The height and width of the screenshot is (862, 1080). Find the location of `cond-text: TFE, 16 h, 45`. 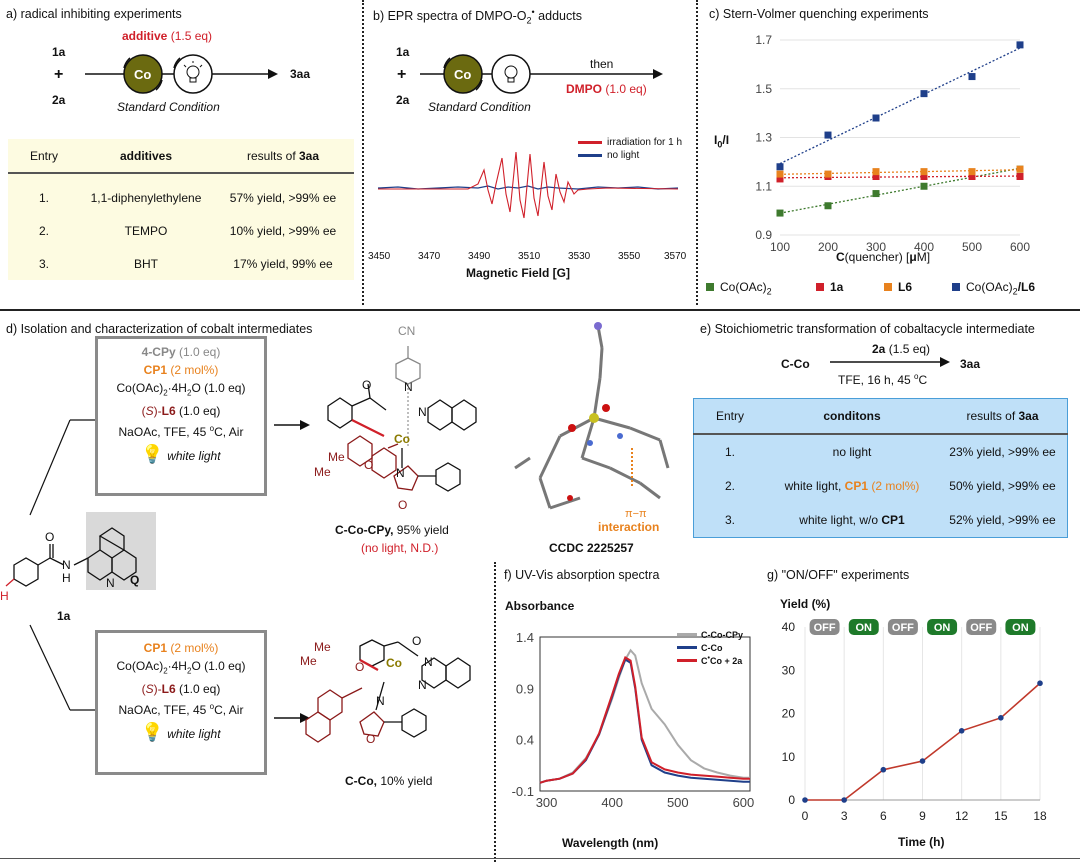

cond-text: TFE, 16 h, 45 is located at coordinates (876, 380).